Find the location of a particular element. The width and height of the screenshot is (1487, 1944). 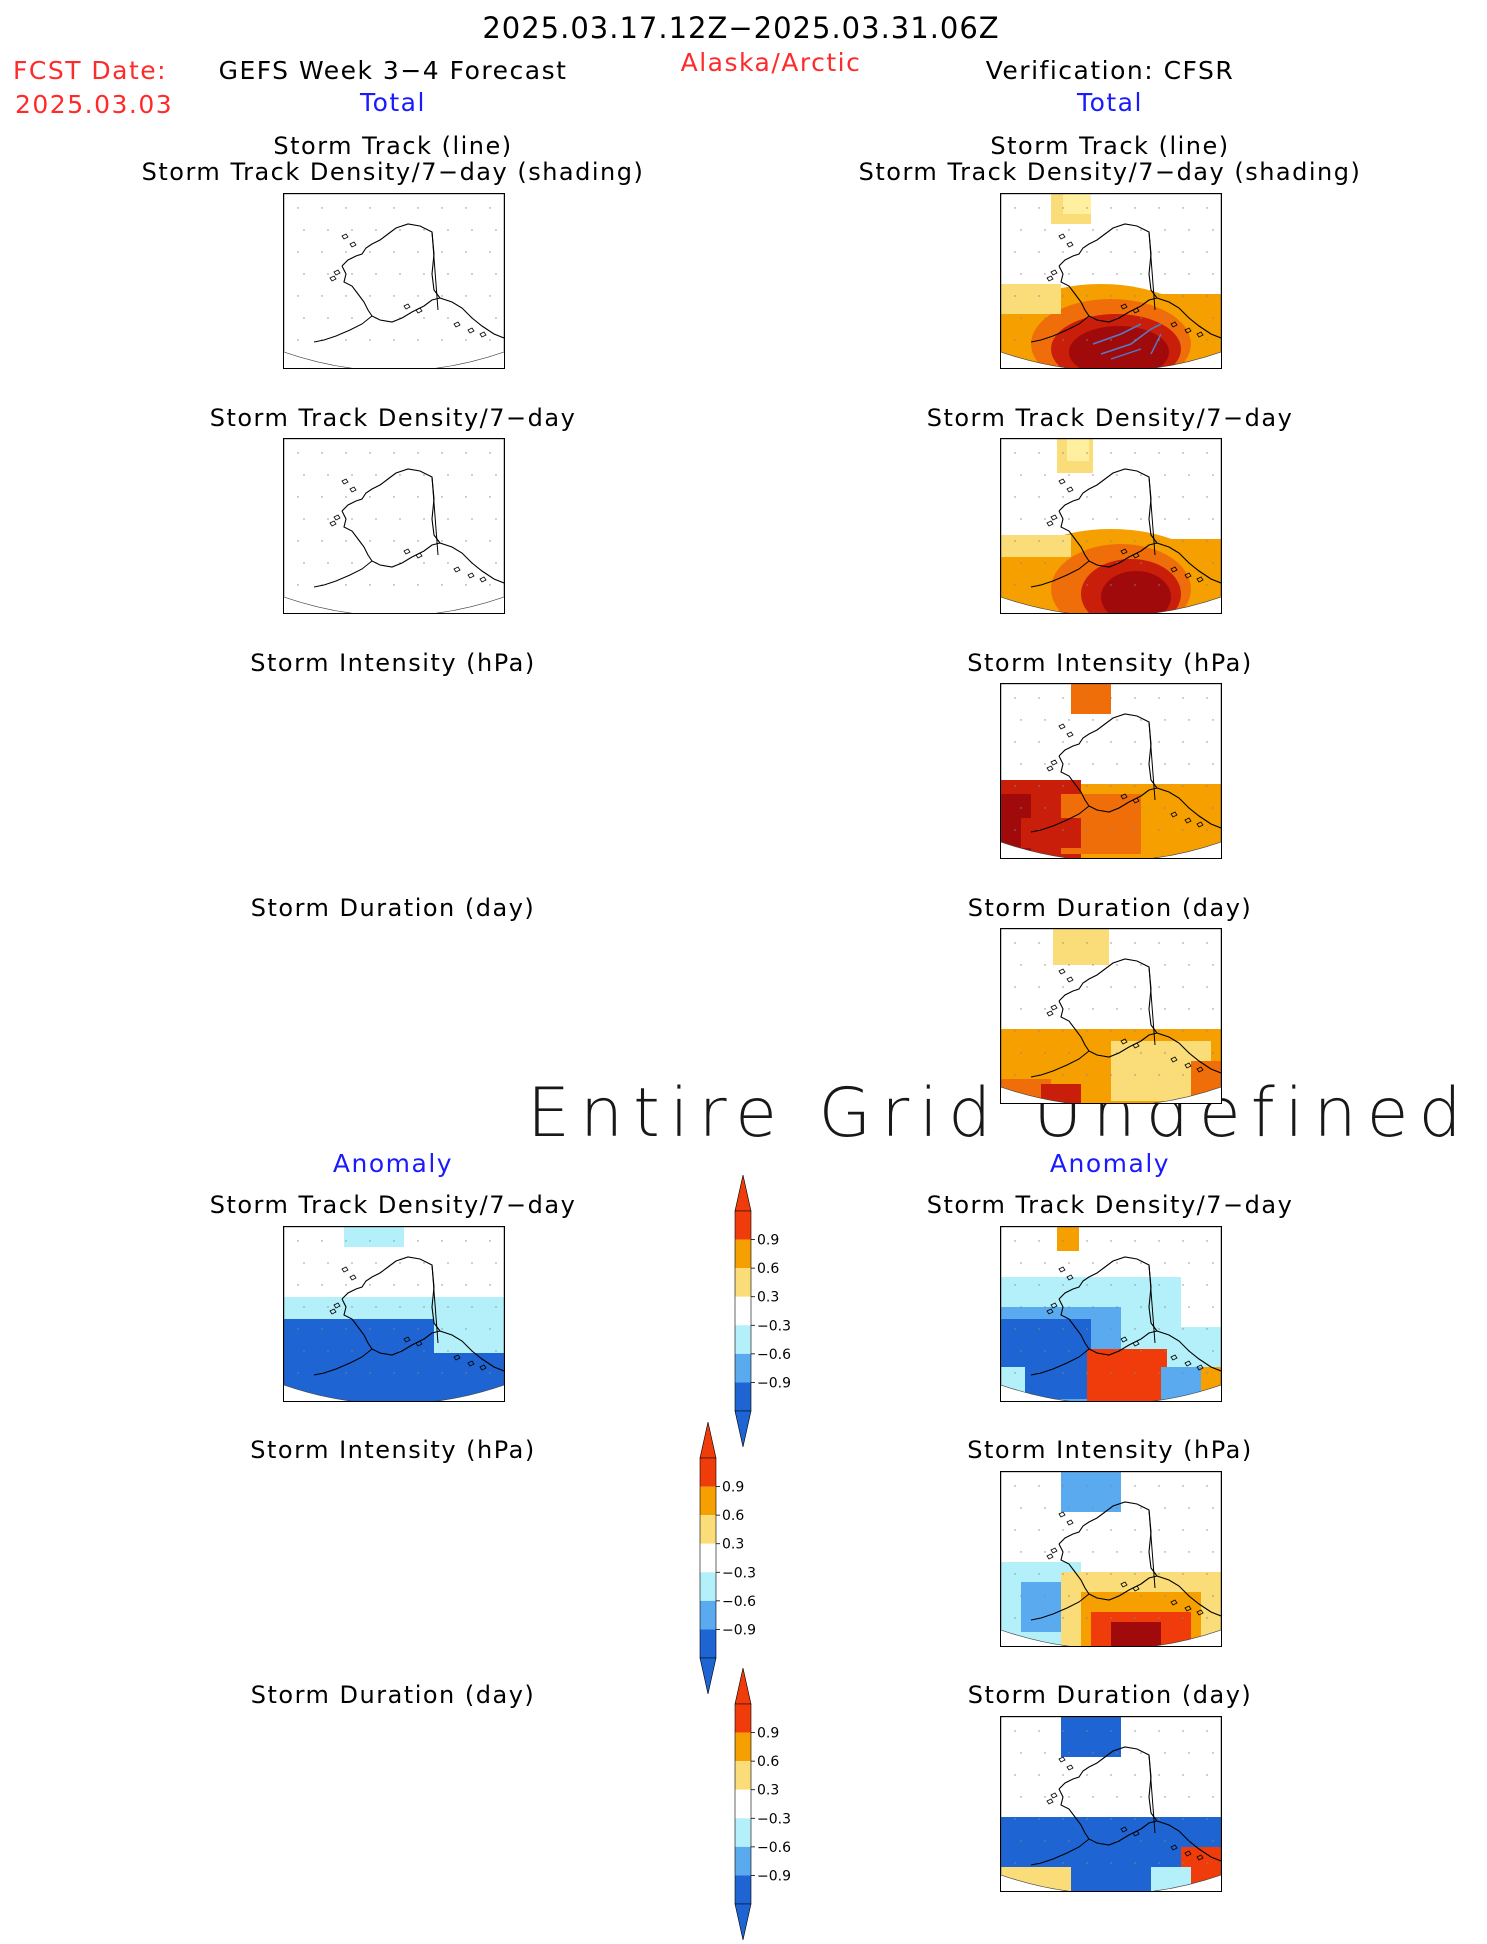

right-anom-density-map is located at coordinates (1111, 1314).